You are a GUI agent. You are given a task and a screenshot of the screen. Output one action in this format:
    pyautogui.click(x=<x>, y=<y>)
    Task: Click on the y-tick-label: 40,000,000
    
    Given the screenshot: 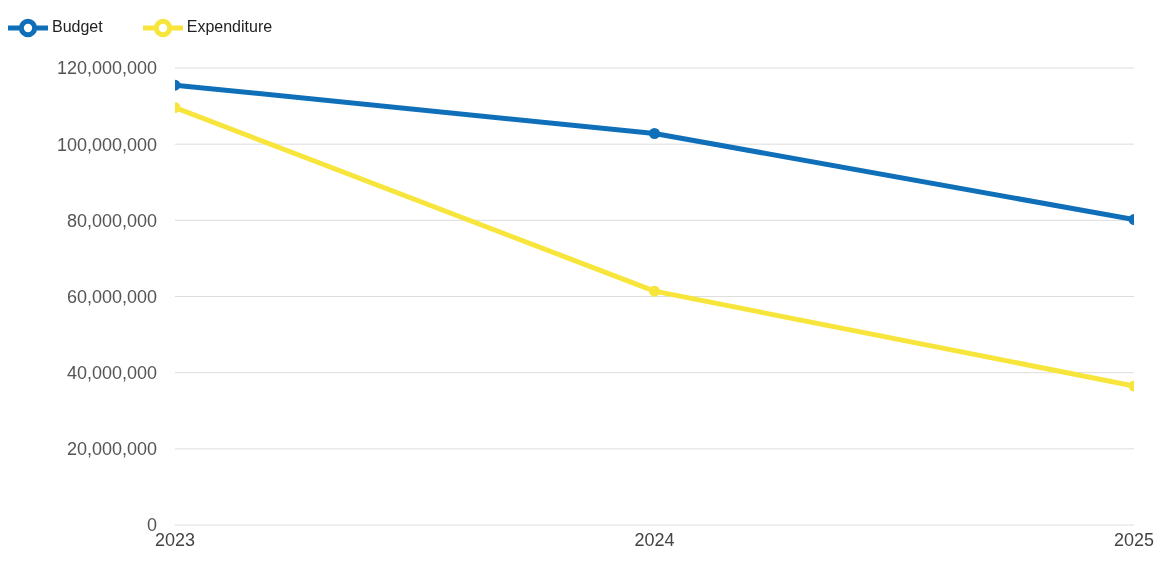 What is the action you would take?
    pyautogui.click(x=111, y=373)
    